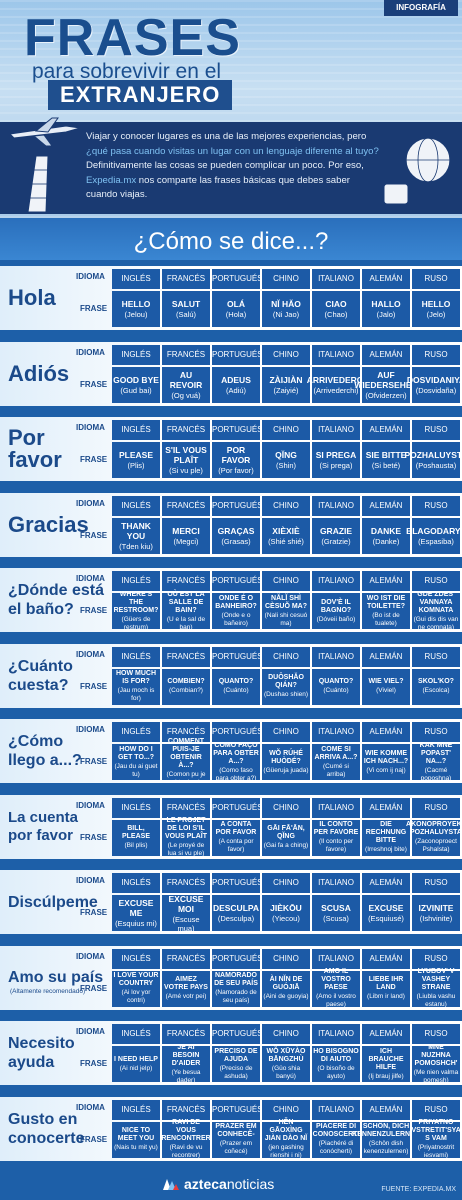  I want to click on translation-phrase: AU REVOIR, so click(186, 379).